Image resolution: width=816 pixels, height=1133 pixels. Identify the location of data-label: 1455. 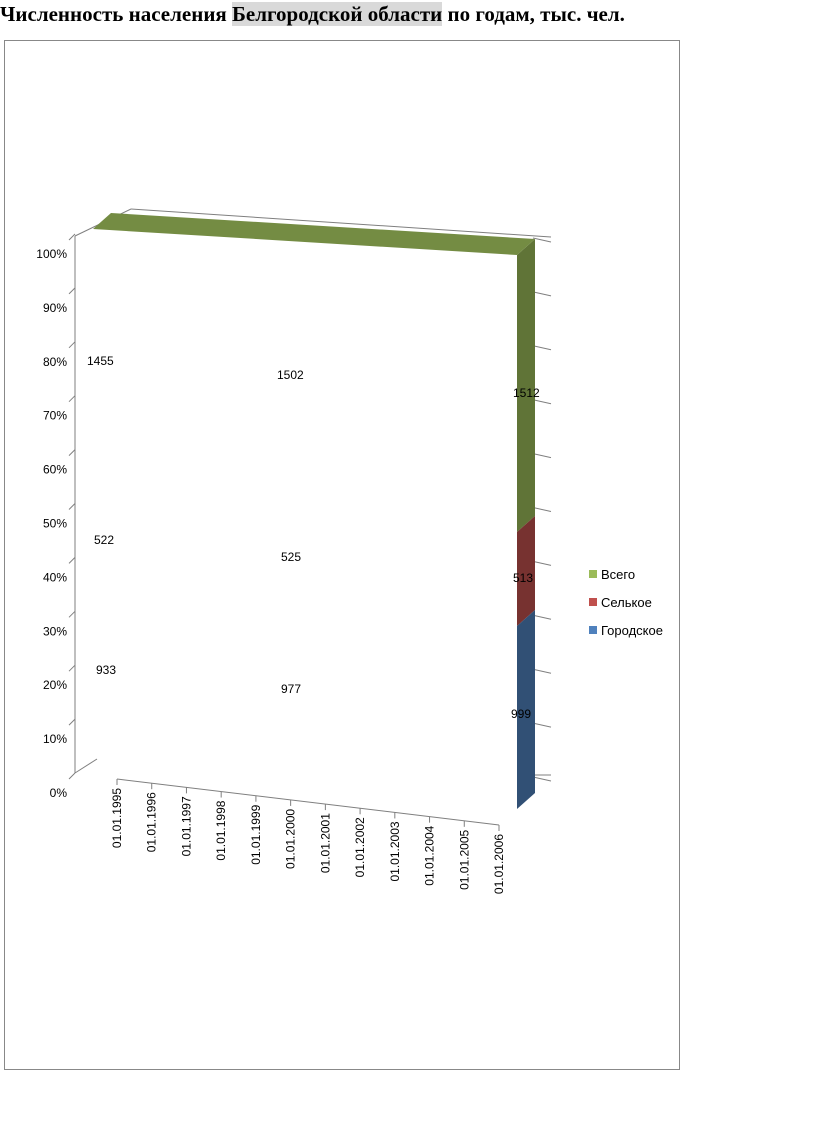
(100, 361).